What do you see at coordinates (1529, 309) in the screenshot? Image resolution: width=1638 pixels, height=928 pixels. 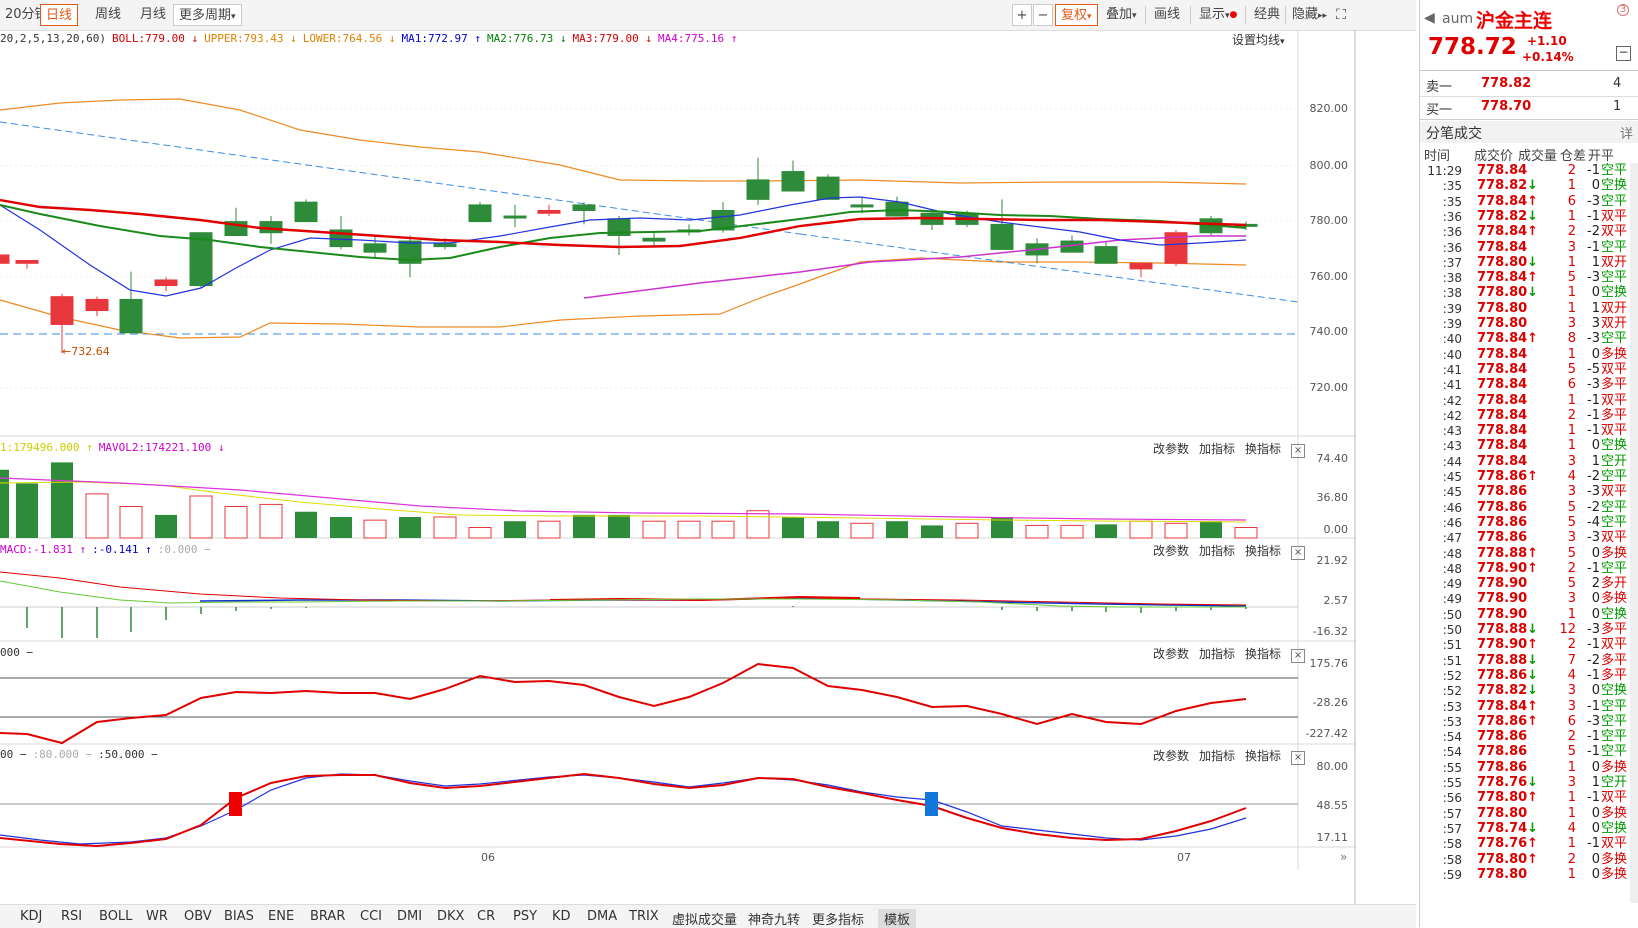 I see `tick-row: :39 778.80 1 1 双开` at bounding box center [1529, 309].